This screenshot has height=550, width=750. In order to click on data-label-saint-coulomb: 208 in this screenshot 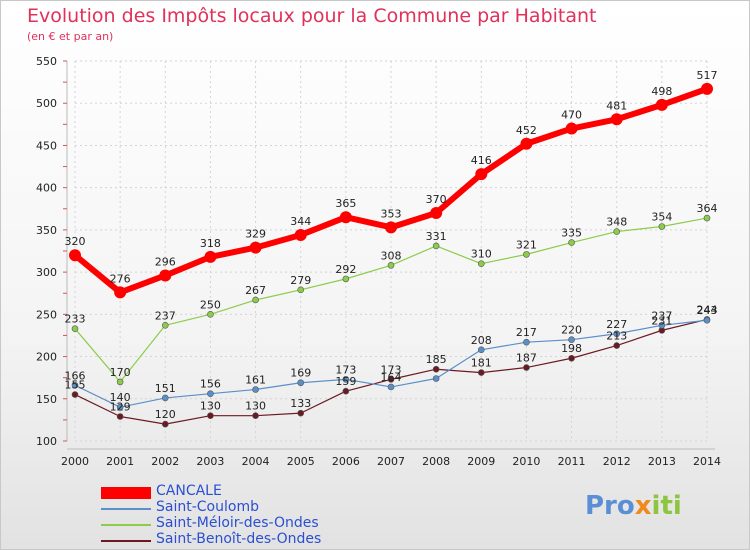, I will do `click(481, 340)`.